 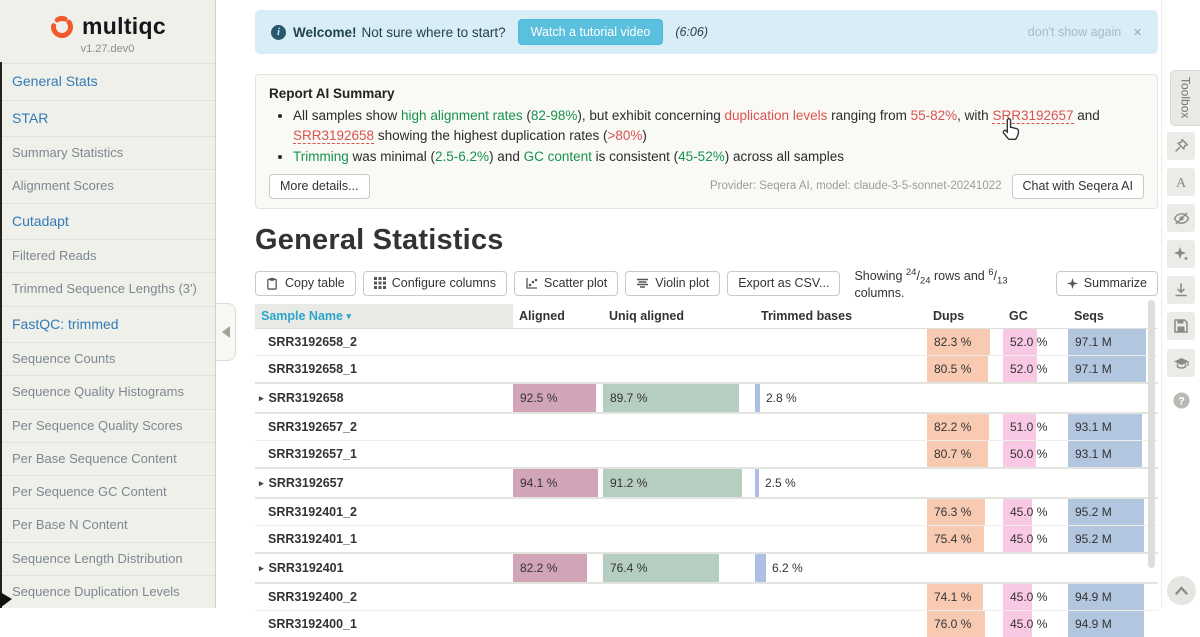 I want to click on column-header-gc: GC, so click(x=1018, y=316).